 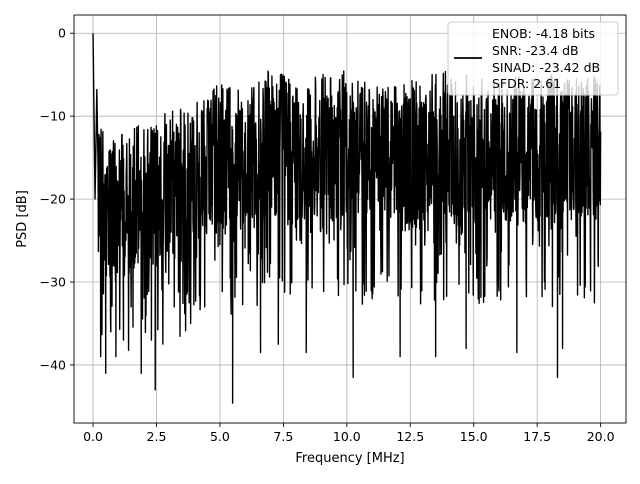 I want to click on y-axis-label: PSD [dB], so click(x=22, y=219).